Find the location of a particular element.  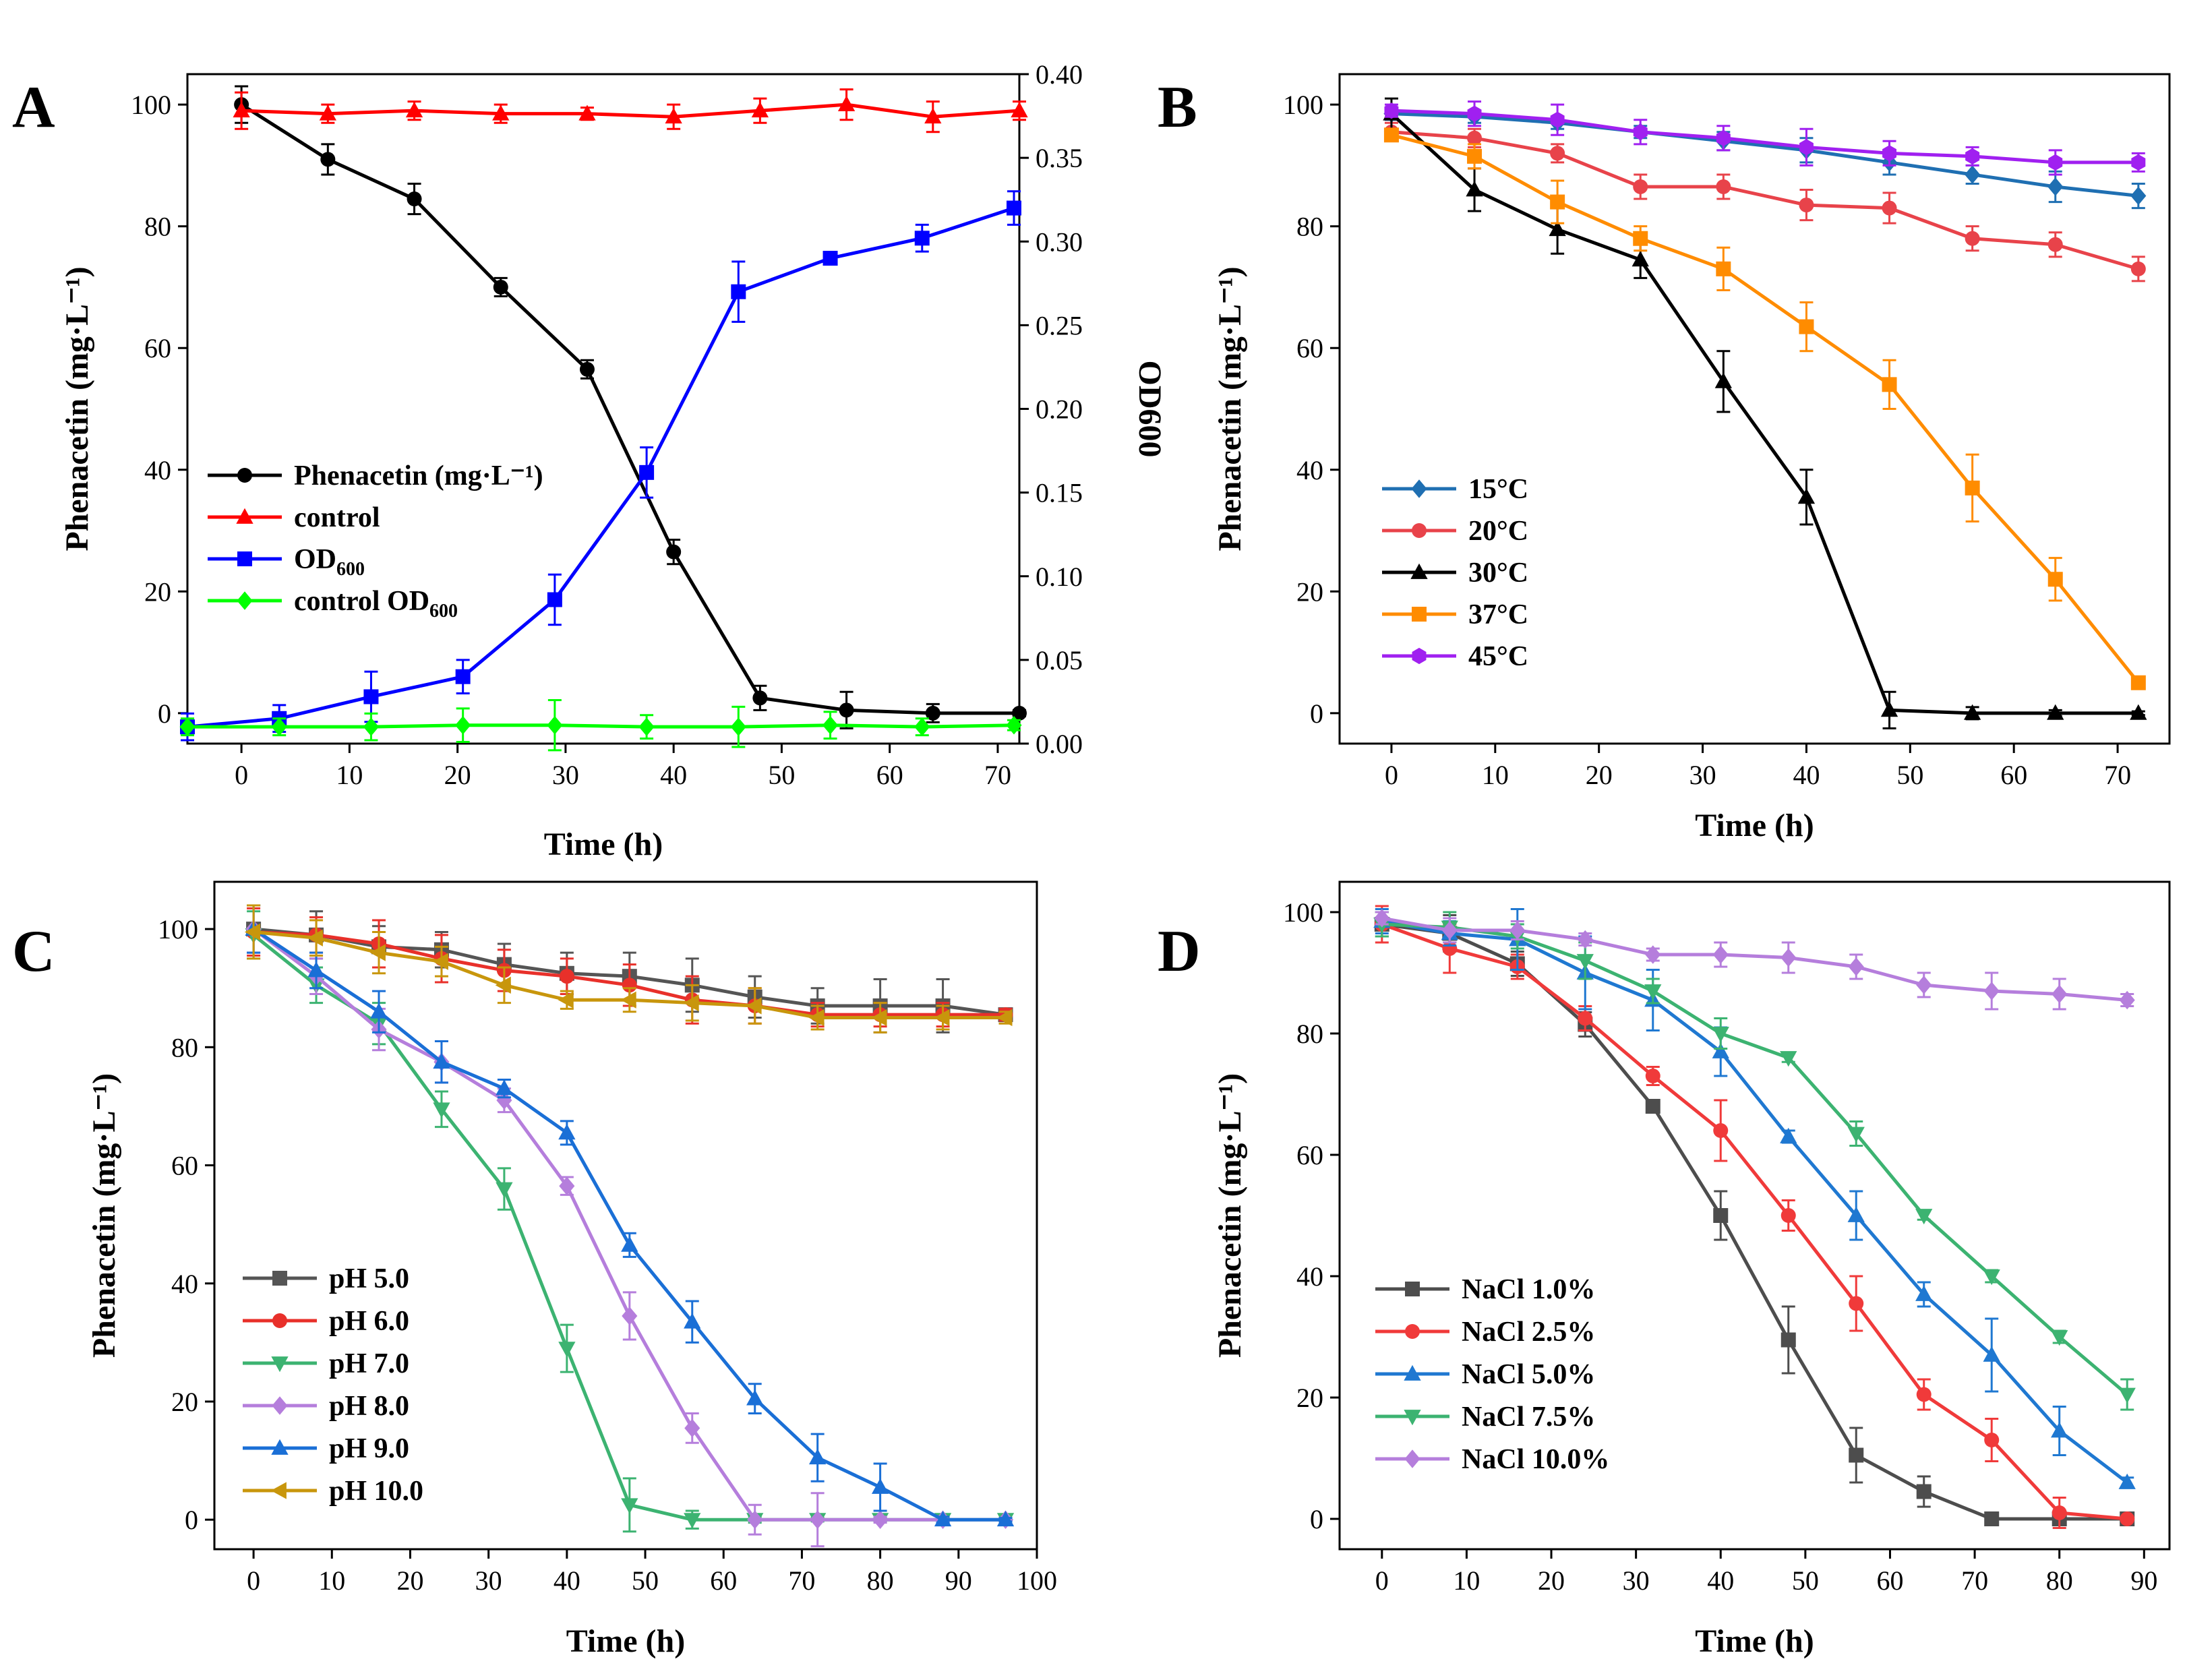

legend-item: 20°C is located at coordinates (1455, 531).